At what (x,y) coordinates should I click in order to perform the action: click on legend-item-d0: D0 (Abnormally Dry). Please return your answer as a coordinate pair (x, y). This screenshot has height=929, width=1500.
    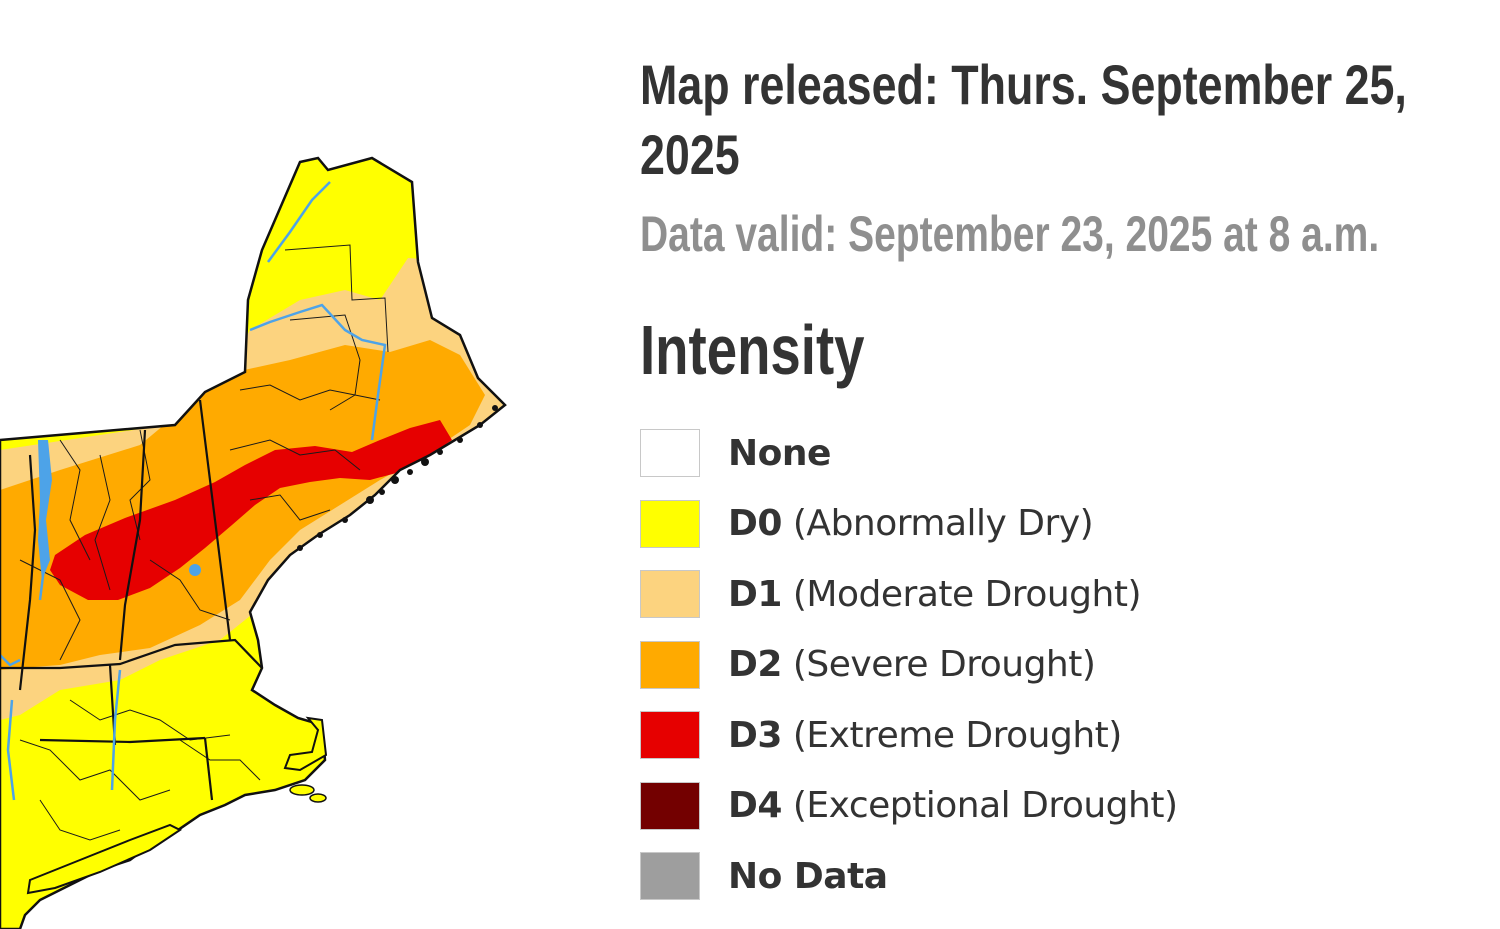
    Looking at the image, I should click on (1065, 524).